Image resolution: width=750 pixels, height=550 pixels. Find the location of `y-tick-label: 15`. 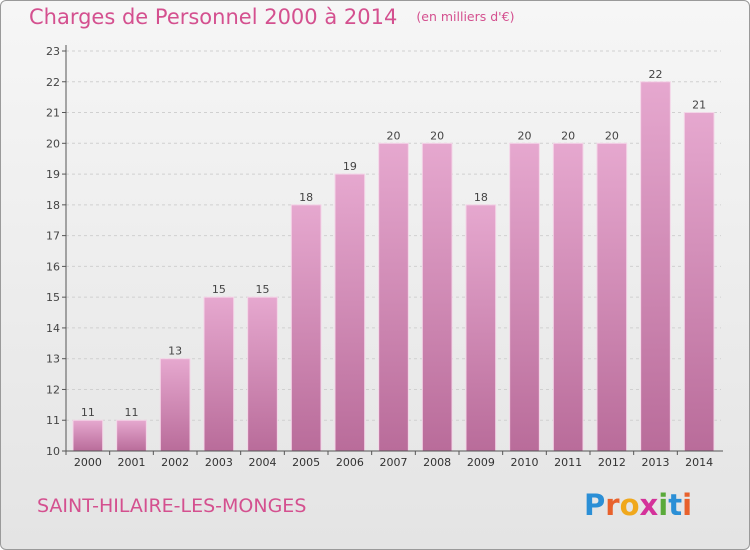

y-tick-label: 15 is located at coordinates (53, 297).